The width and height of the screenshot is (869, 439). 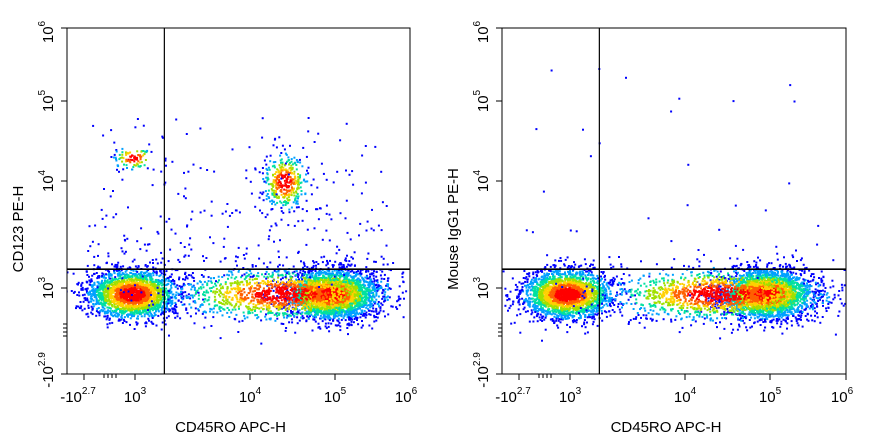 What do you see at coordinates (453, 229) in the screenshot?
I see `y-axis-title: Mouse IgG1 PE-H` at bounding box center [453, 229].